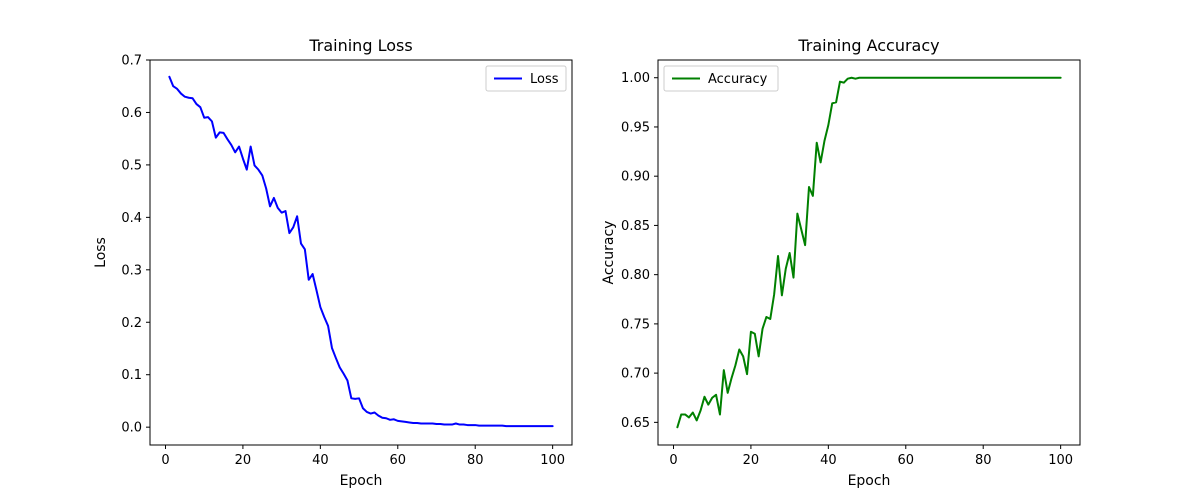 Image resolution: width=1200 pixels, height=500 pixels. What do you see at coordinates (360, 45) in the screenshot?
I see `loss-chart-title: Training Loss` at bounding box center [360, 45].